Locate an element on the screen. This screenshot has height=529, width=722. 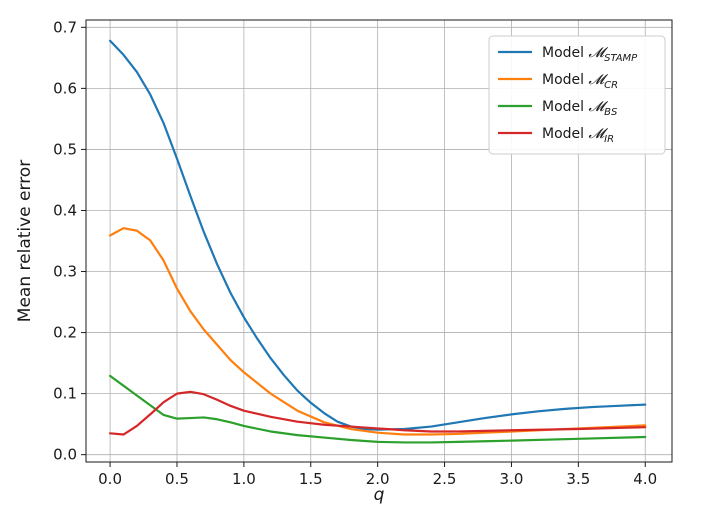
y-tick-label: 0.7 is located at coordinates (65, 27).